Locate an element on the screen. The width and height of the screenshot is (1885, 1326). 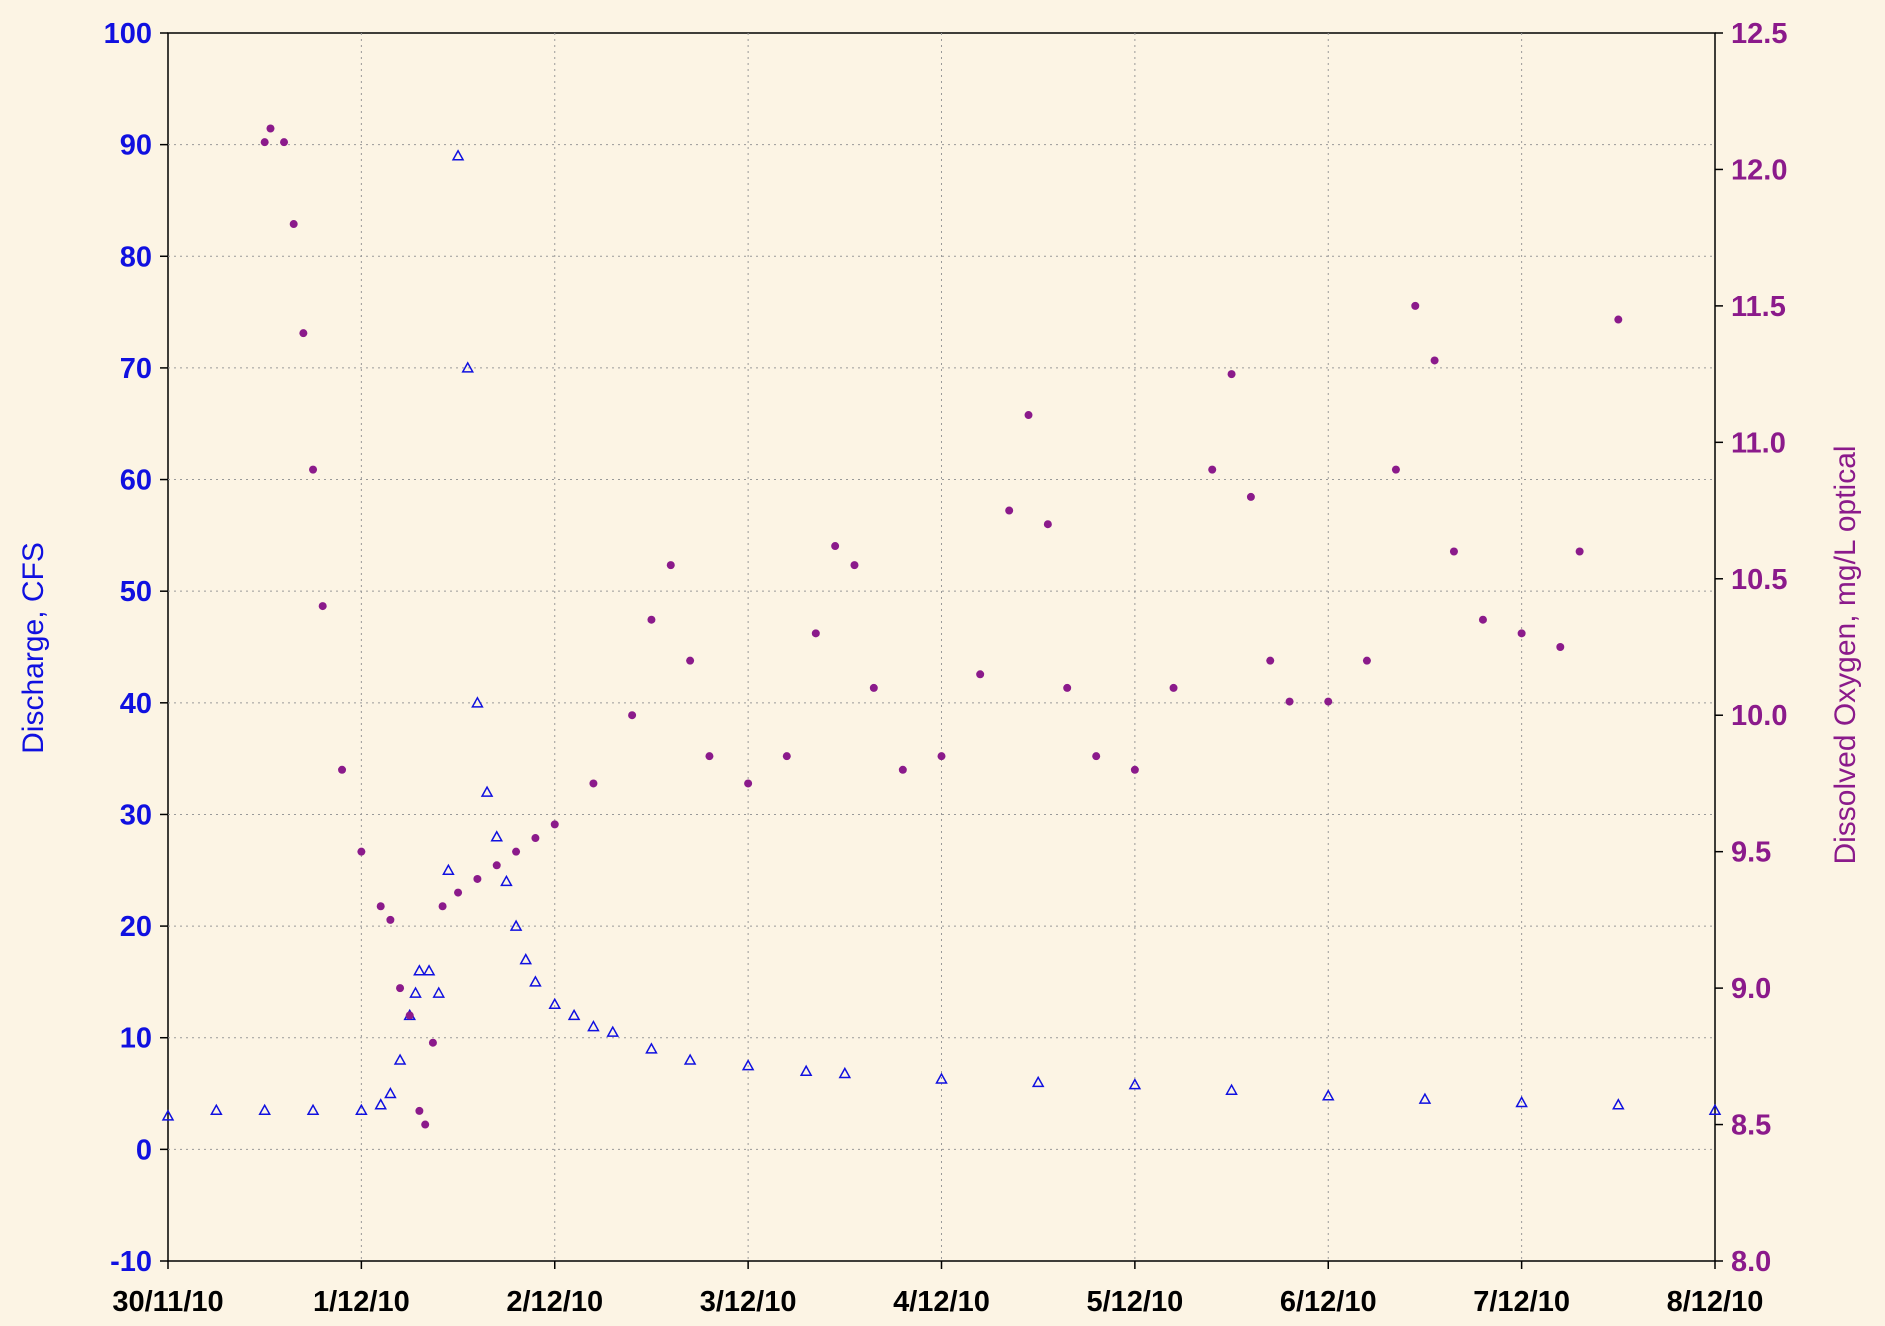
y-right-tick-label: 8.5 is located at coordinates (1751, 1126).